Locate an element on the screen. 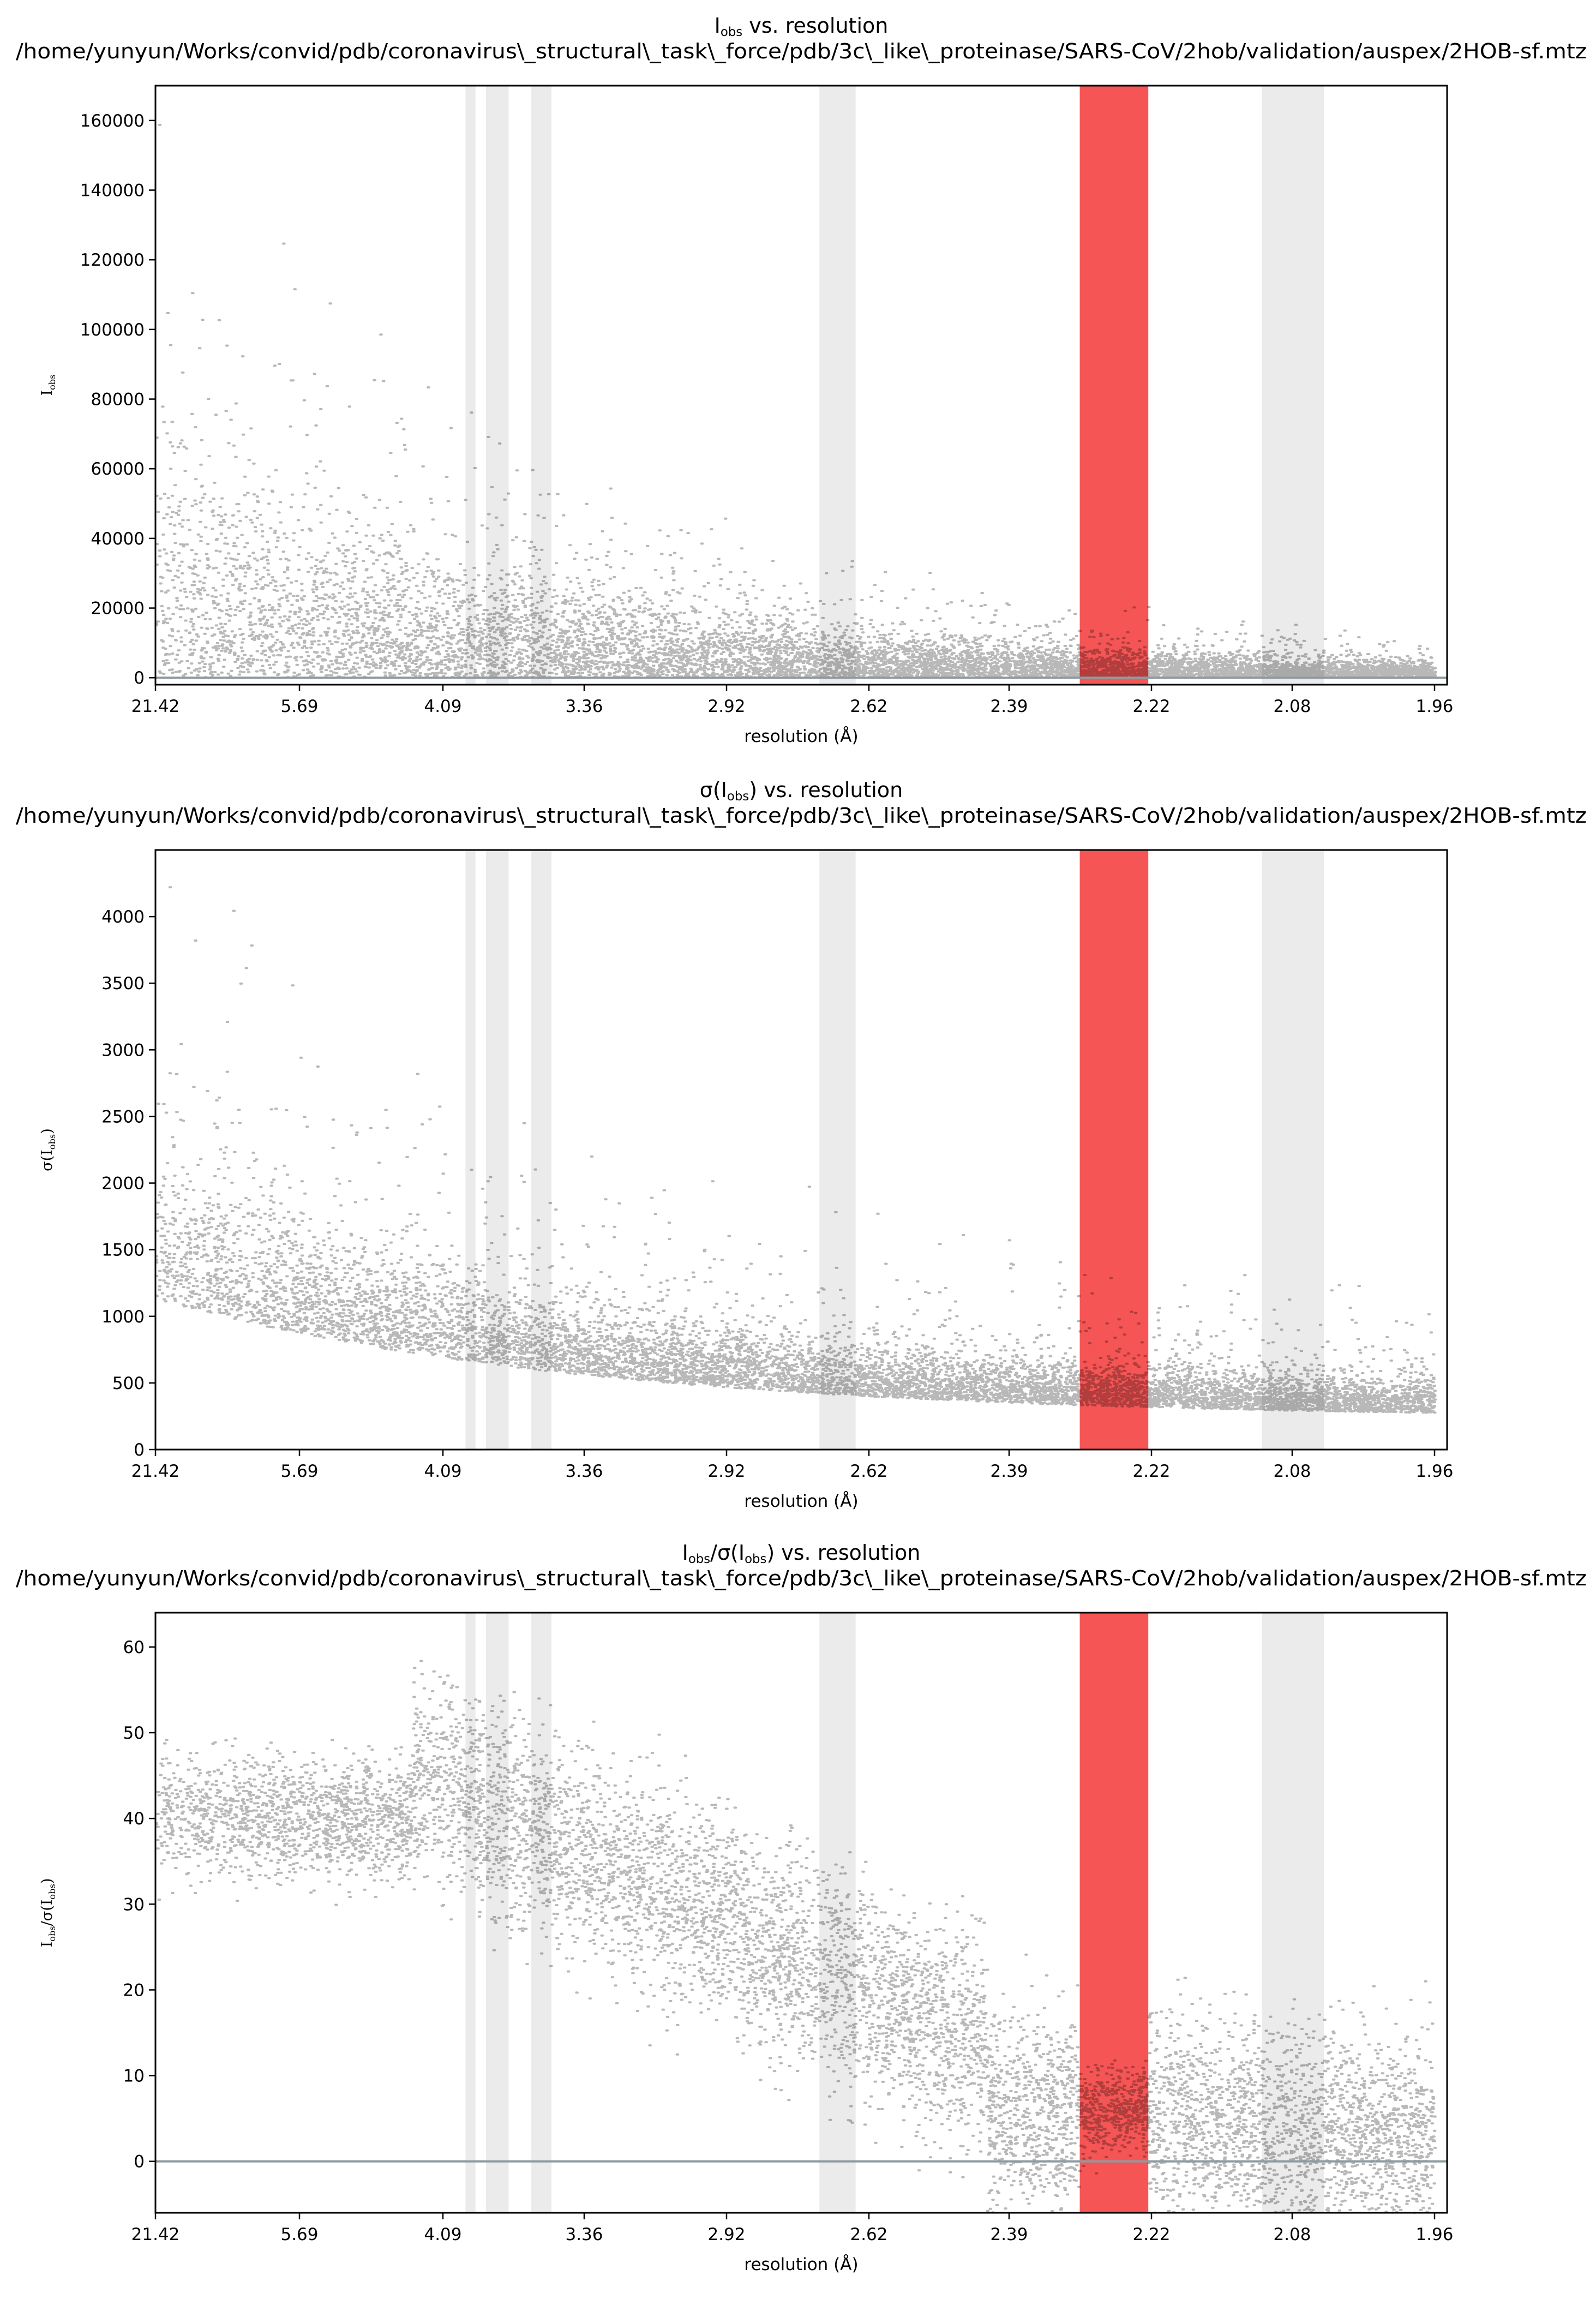  y-tick-label: 40 is located at coordinates (134, 1819).